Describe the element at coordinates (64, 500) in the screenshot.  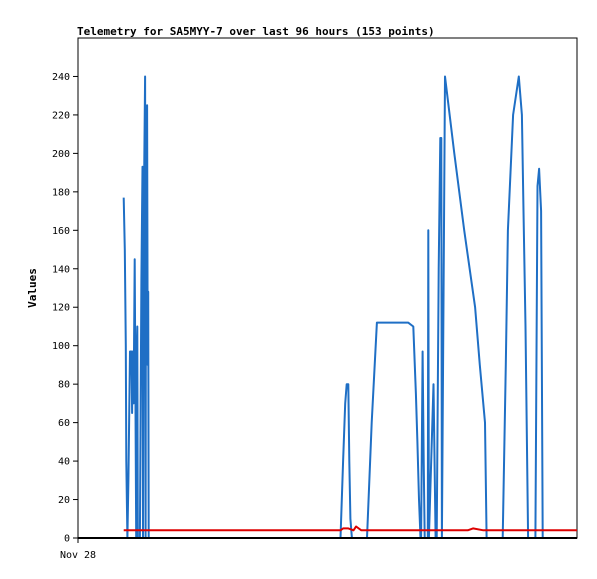
I see `y-tick-label: 20` at that location.